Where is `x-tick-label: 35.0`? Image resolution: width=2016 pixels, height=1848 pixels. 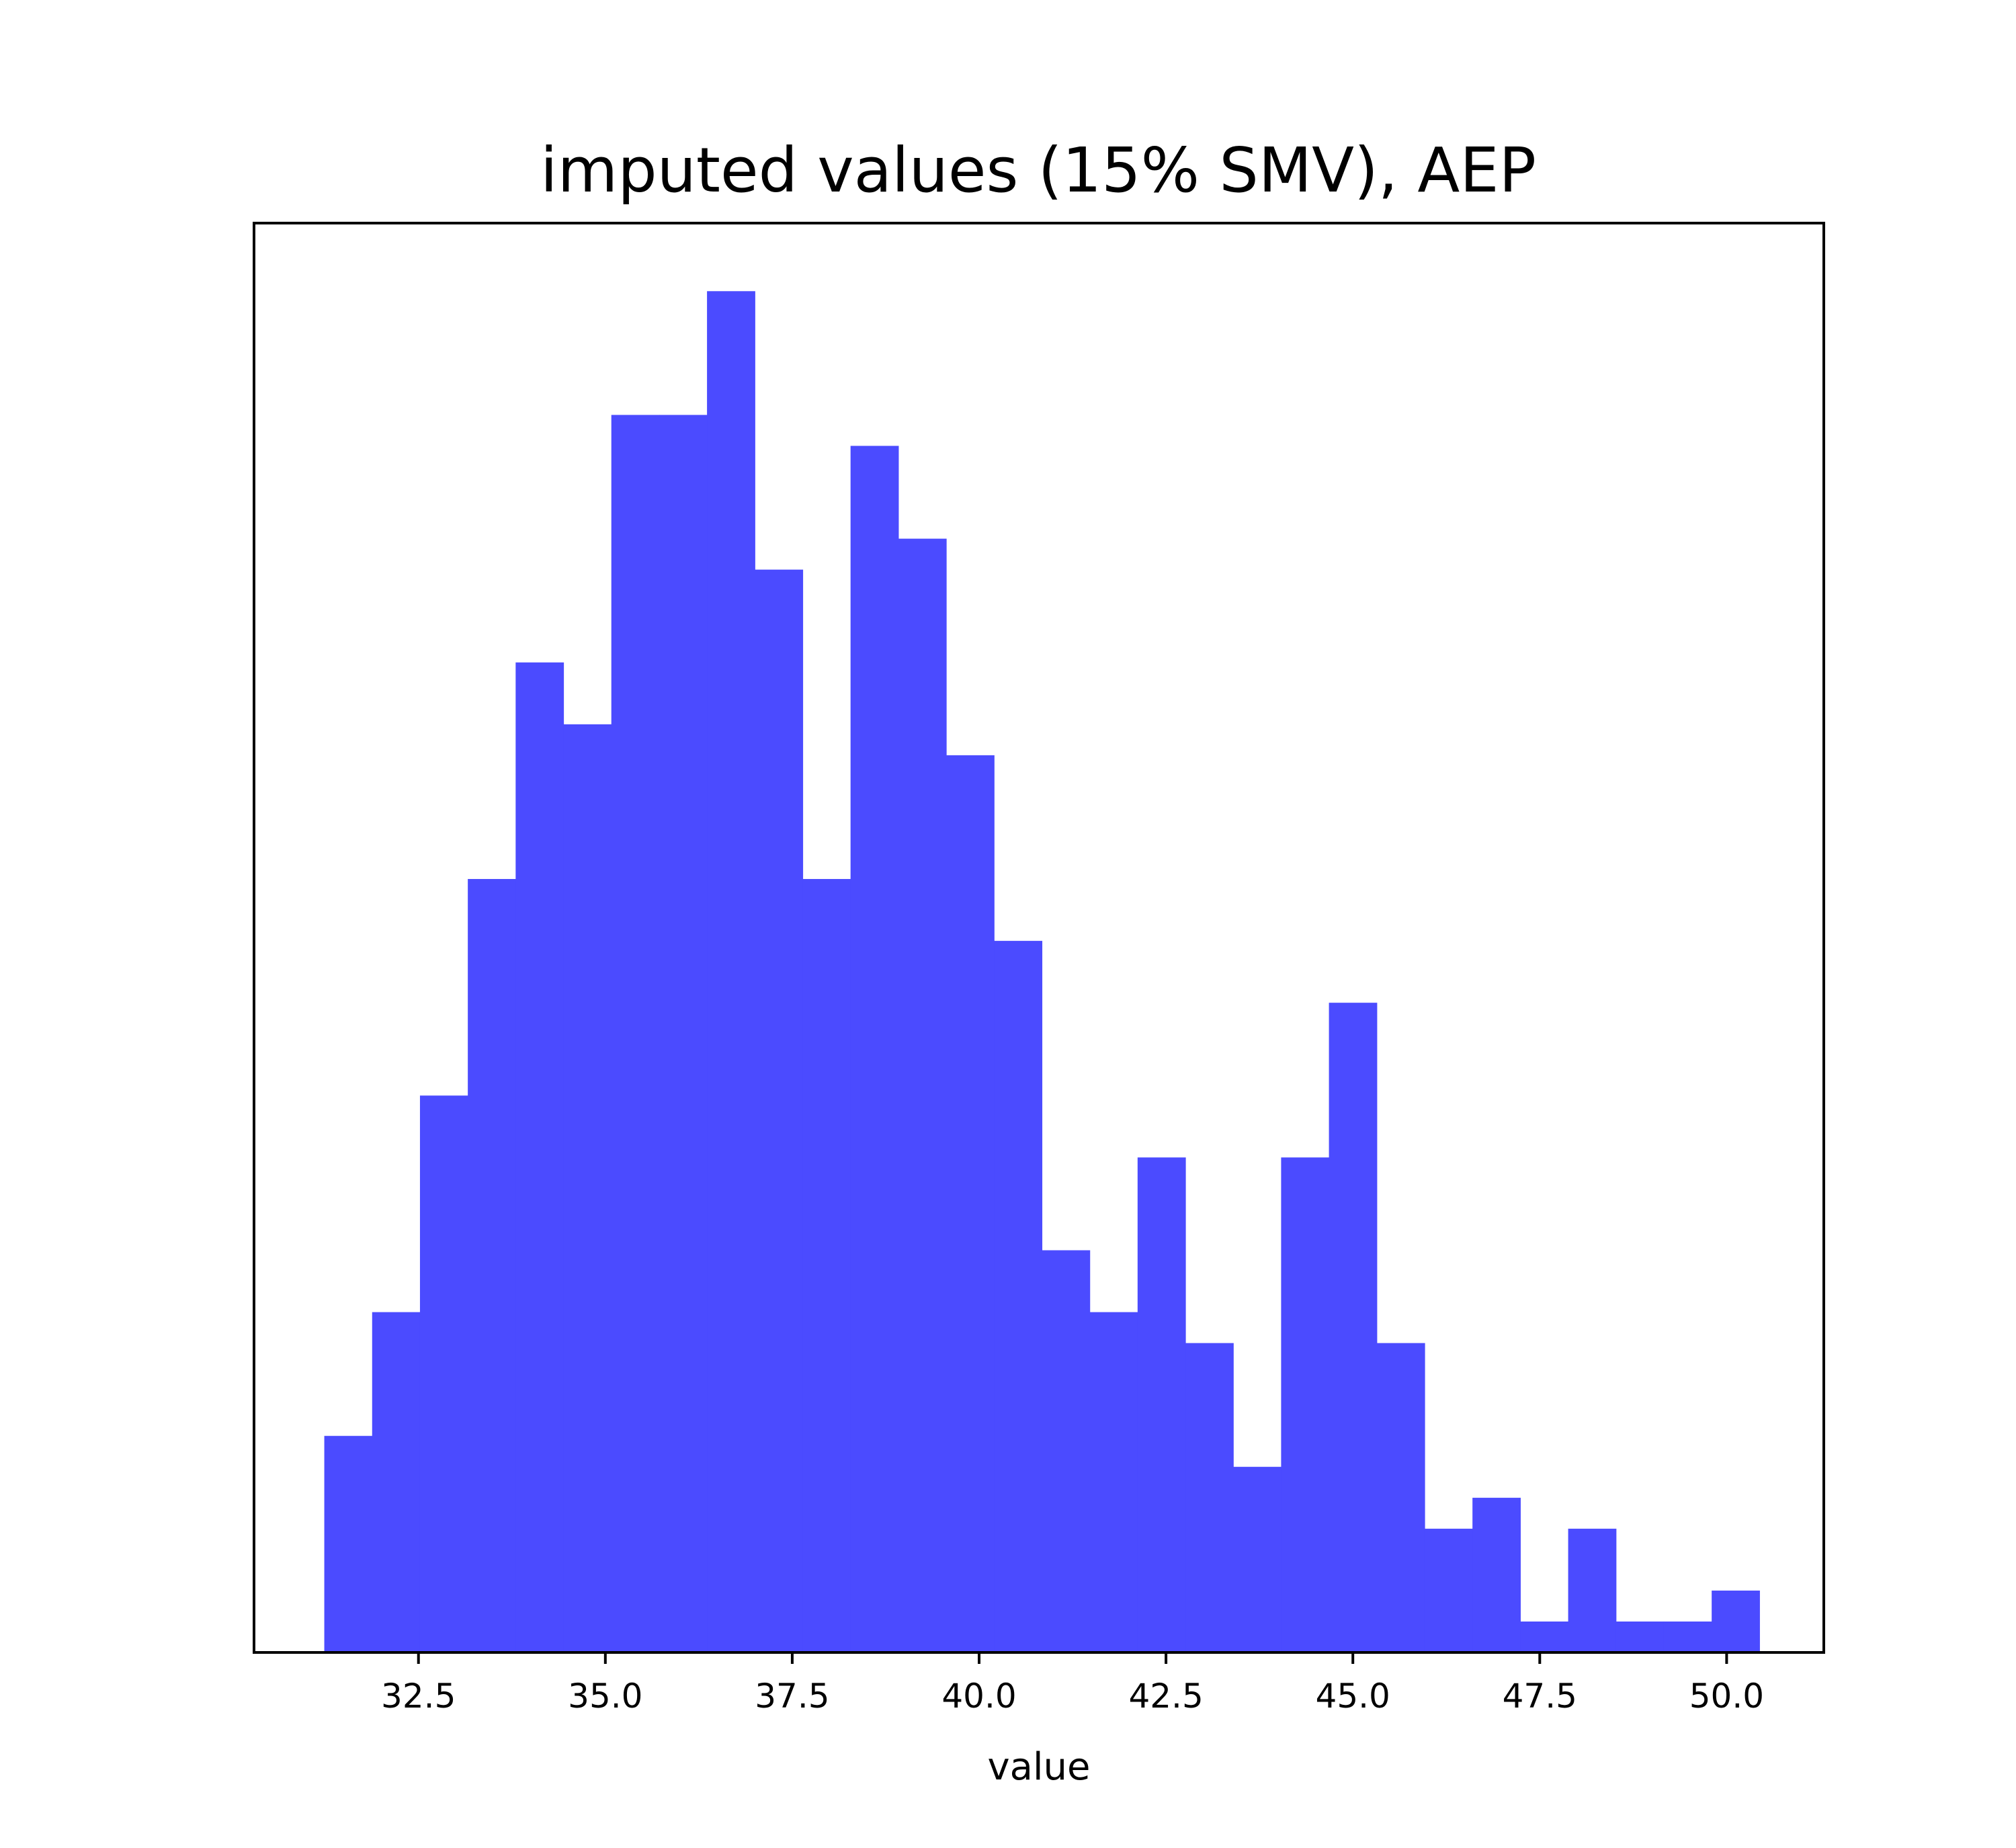
x-tick-label: 35.0 is located at coordinates (605, 1697).